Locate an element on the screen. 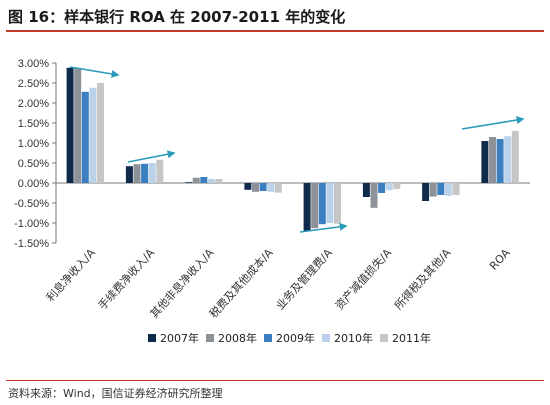 This screenshot has height=405, width=550. y-tick-label: 1.00% is located at coordinates (33, 144).